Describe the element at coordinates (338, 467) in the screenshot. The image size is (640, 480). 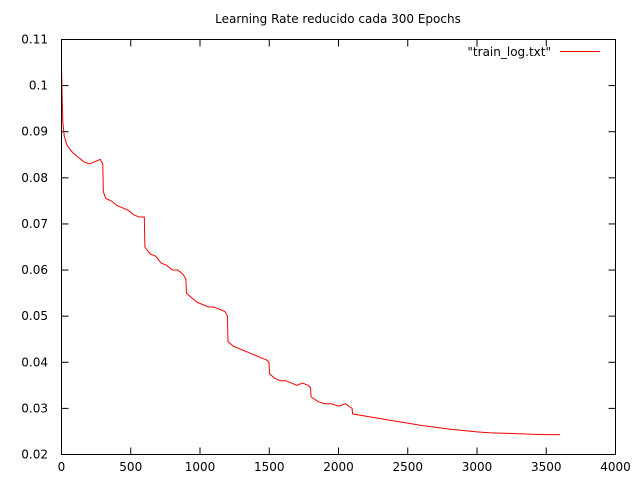
I see `x-tick-label: 2000` at that location.